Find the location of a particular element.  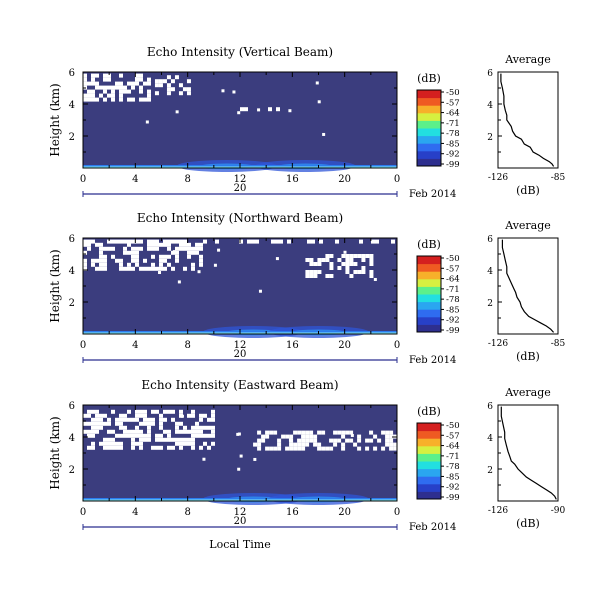

y-axis-label: Height (km) is located at coordinates (55, 119).